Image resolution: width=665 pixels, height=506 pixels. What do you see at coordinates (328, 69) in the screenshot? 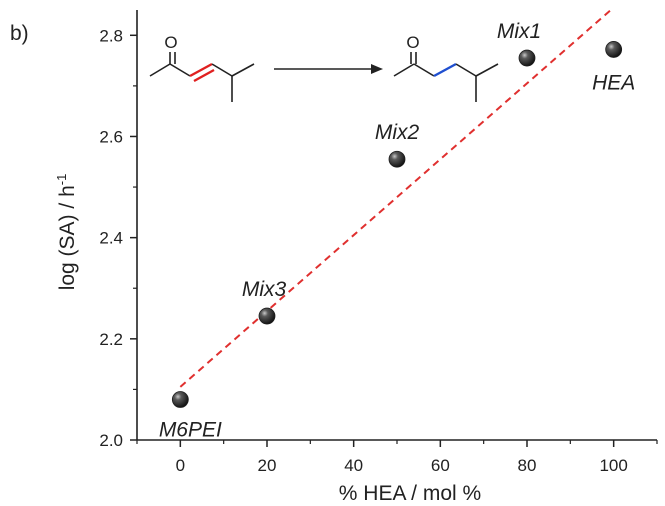
I see `reaction-arrow` at bounding box center [328, 69].